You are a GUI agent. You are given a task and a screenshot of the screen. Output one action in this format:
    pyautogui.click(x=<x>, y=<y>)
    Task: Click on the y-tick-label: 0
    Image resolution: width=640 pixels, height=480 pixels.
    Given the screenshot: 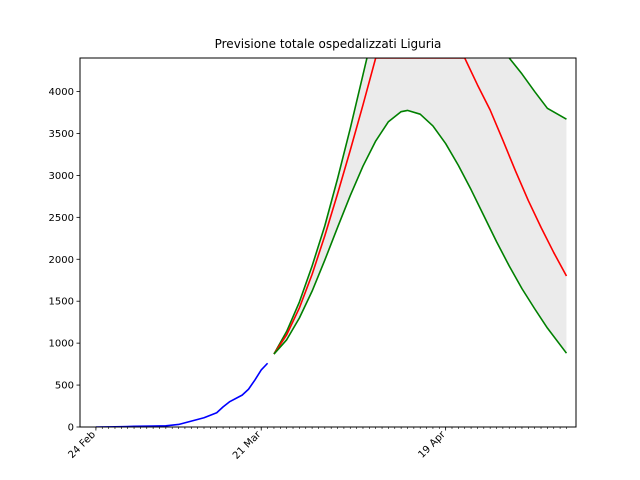 What is the action you would take?
    pyautogui.click(x=71, y=428)
    